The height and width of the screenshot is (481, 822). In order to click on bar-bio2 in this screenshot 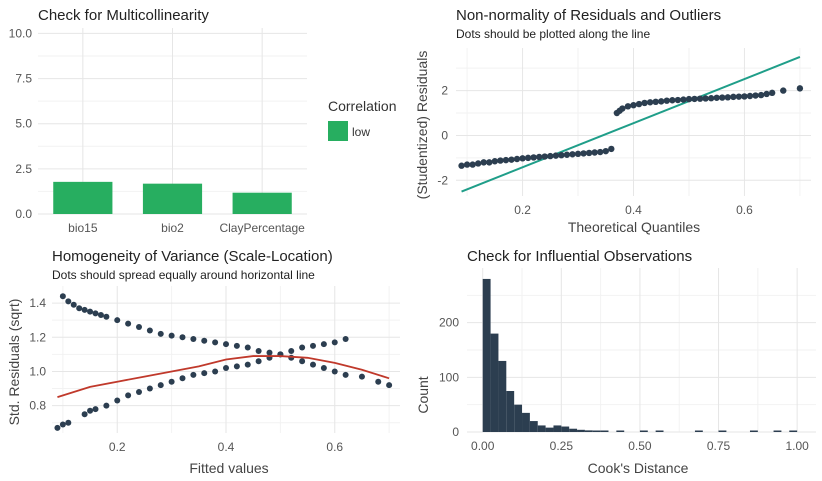, I will do `click(172, 198)`.